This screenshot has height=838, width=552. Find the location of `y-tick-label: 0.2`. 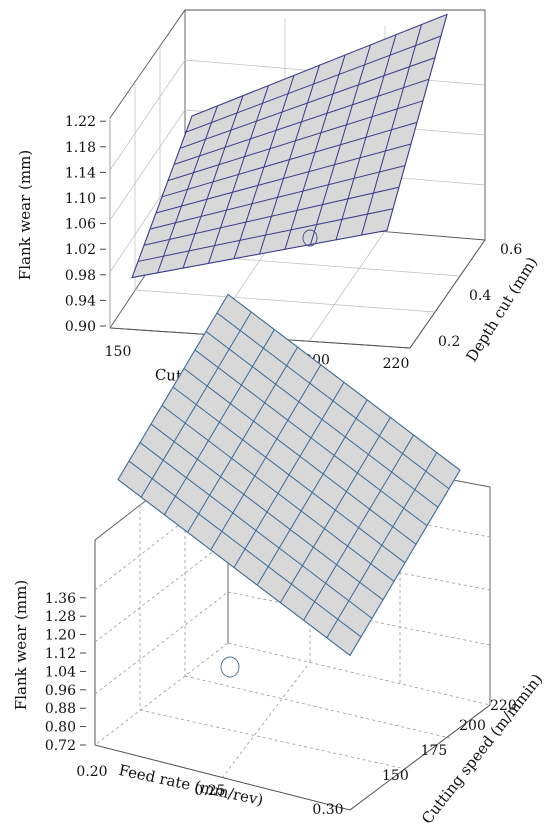

y-tick-label: 0.2 is located at coordinates (449, 342).